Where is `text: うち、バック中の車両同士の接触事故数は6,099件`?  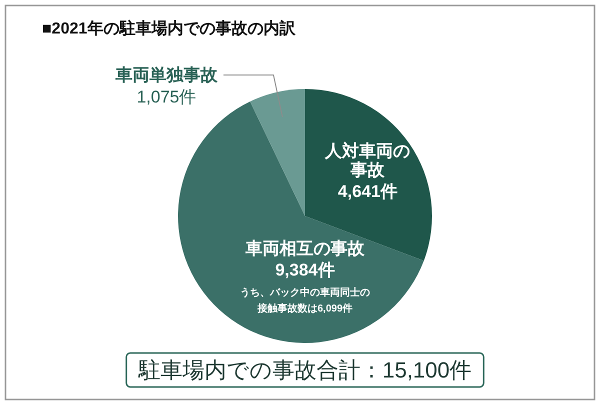 text: うち、バック中の車両同士の接触事故数は6,099件 is located at coordinates (305, 301).